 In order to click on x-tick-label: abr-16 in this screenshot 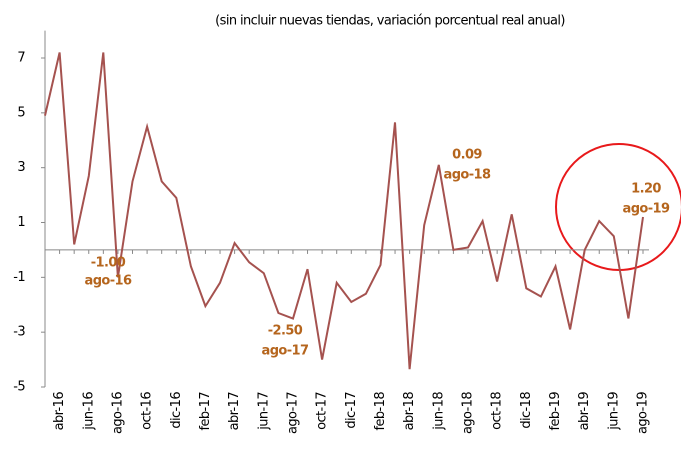, I will do `click(59, 411)`.